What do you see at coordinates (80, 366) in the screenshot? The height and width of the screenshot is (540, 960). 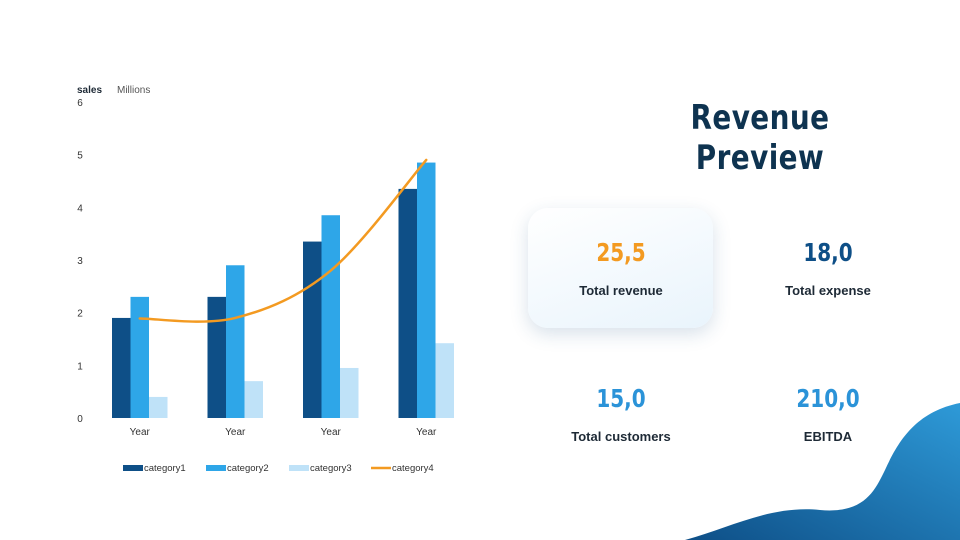 I see `y-tick-label: 1` at bounding box center [80, 366].